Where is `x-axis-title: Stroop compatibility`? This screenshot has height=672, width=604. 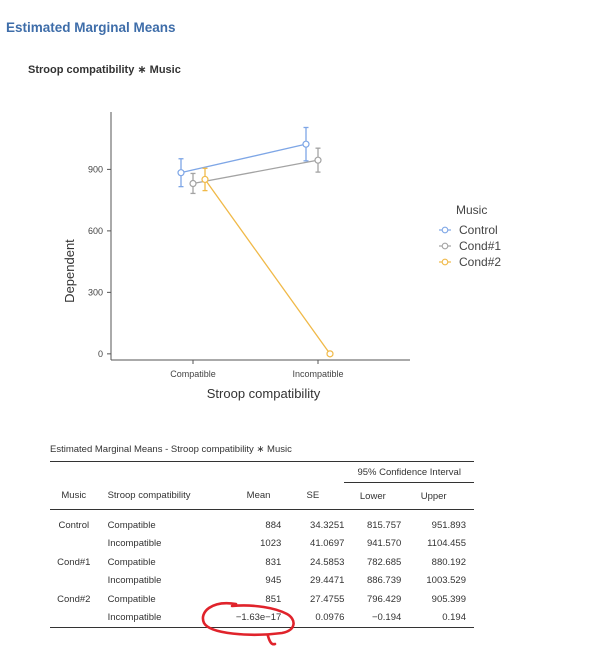 x-axis-title: Stroop compatibility is located at coordinates (264, 393).